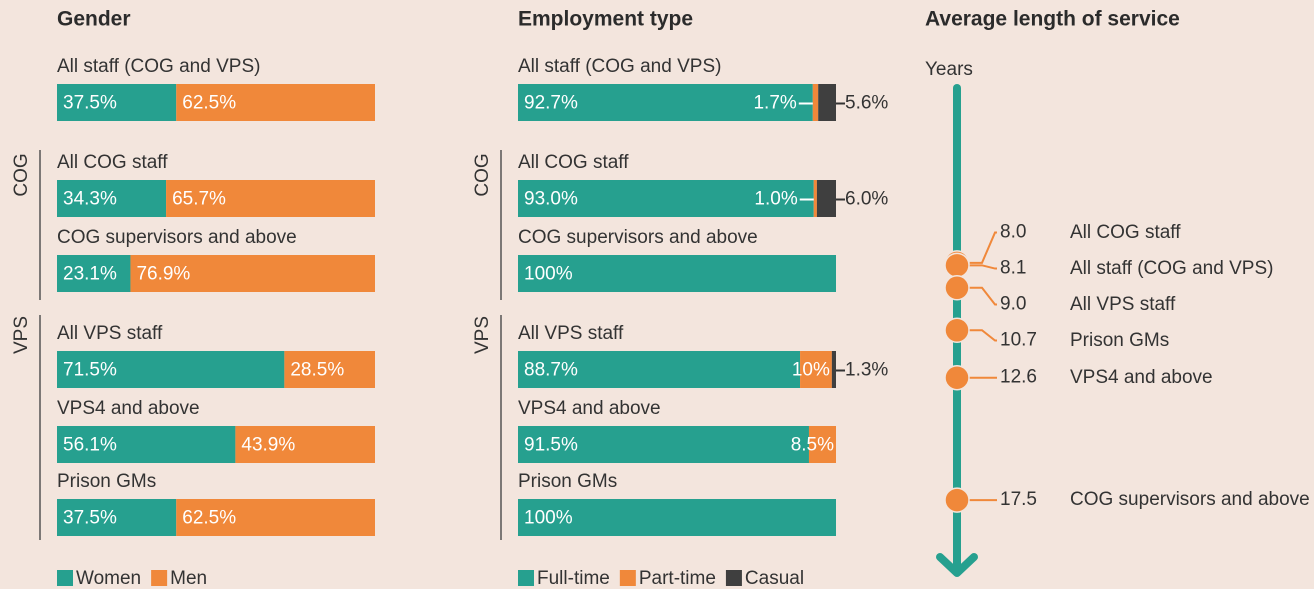 The height and width of the screenshot is (589, 1314). I want to click on value-label: 88.7%, so click(551, 370).